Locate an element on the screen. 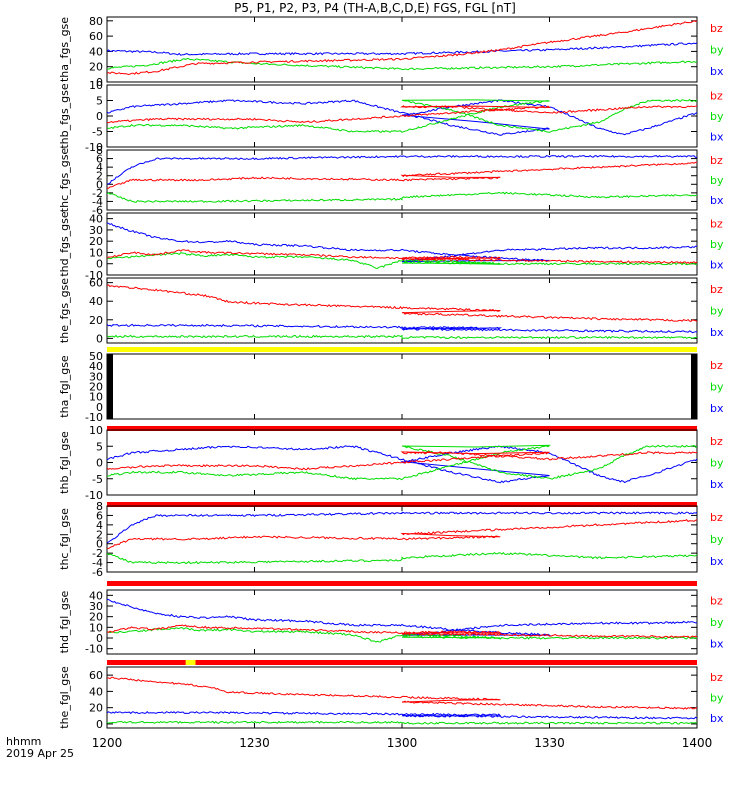  y-tick-label: 50 is located at coordinates (96, 356).